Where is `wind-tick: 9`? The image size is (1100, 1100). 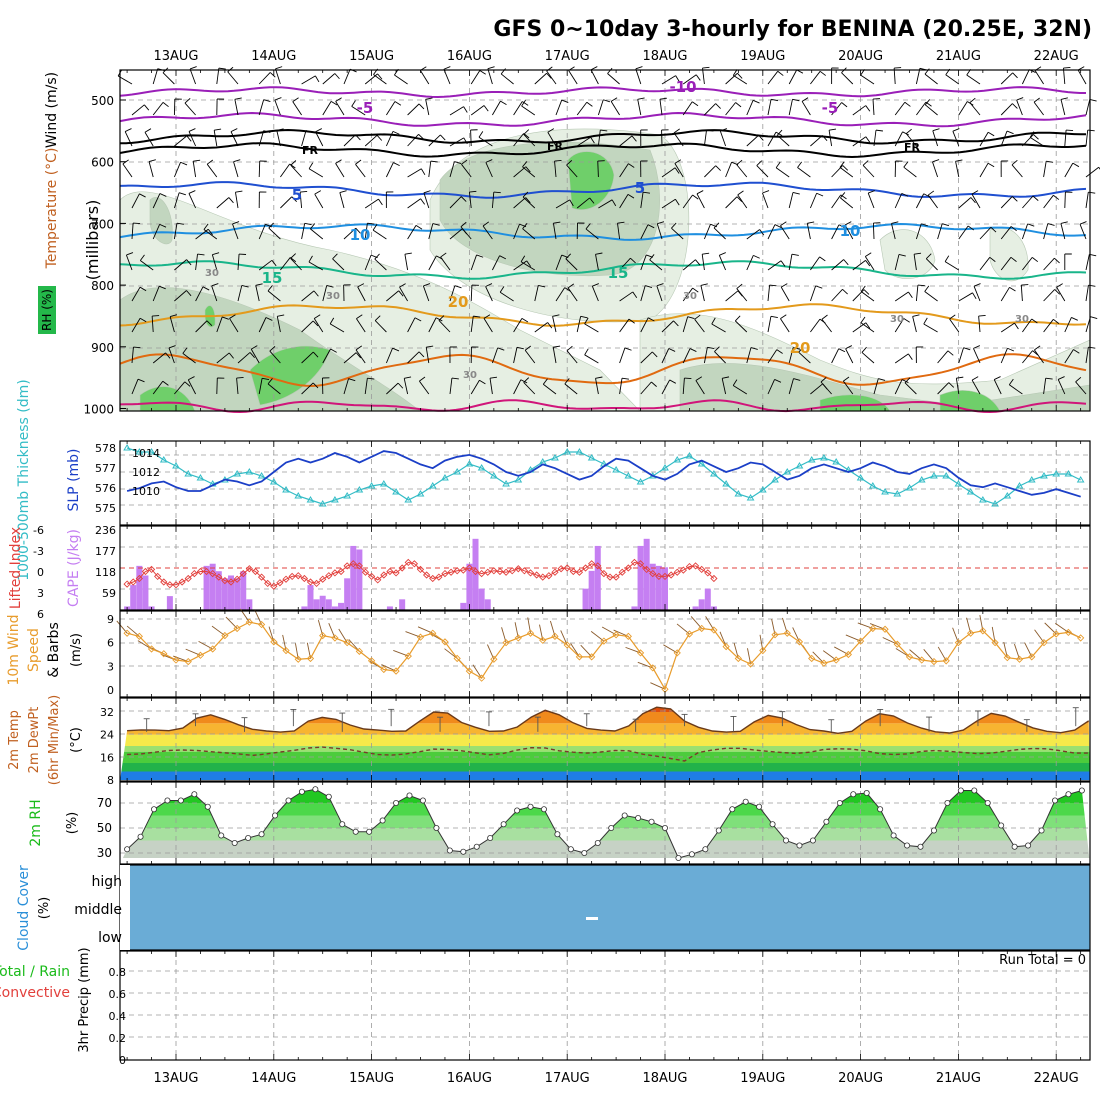
wind-tick: 9 is located at coordinates (110, 619).